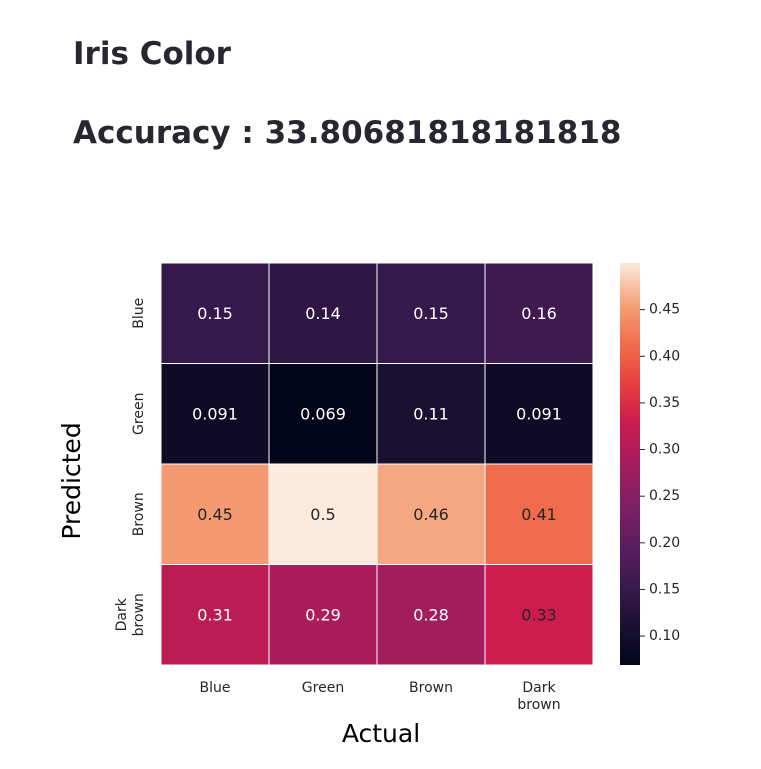 The height and width of the screenshot is (769, 761). What do you see at coordinates (139, 313) in the screenshot?
I see `y-tick-label: Blue` at bounding box center [139, 313].